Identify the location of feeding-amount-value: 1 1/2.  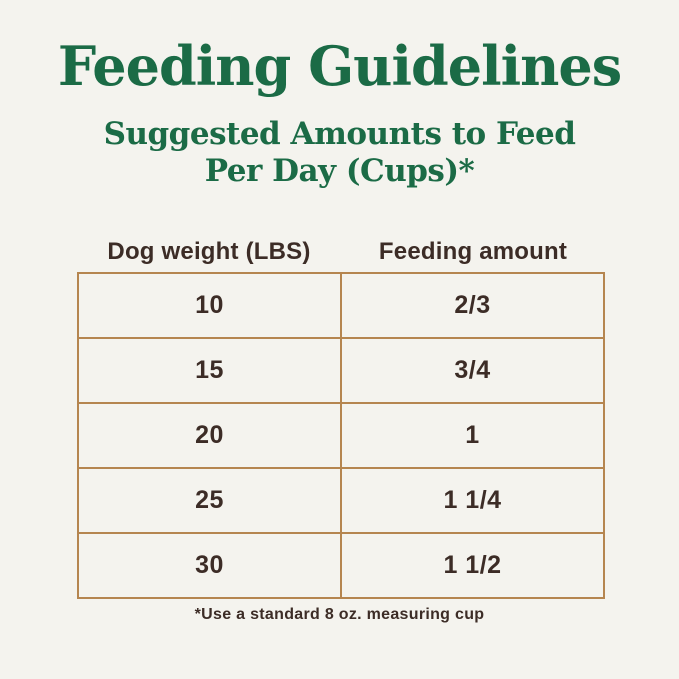
(472, 565).